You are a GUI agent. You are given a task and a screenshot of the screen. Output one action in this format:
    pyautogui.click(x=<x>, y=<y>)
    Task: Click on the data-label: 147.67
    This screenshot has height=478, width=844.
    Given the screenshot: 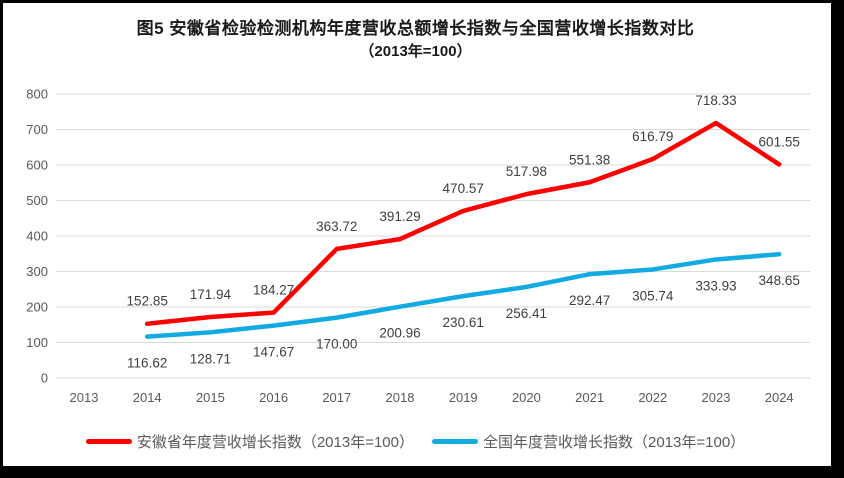 What is the action you would take?
    pyautogui.click(x=273, y=352)
    